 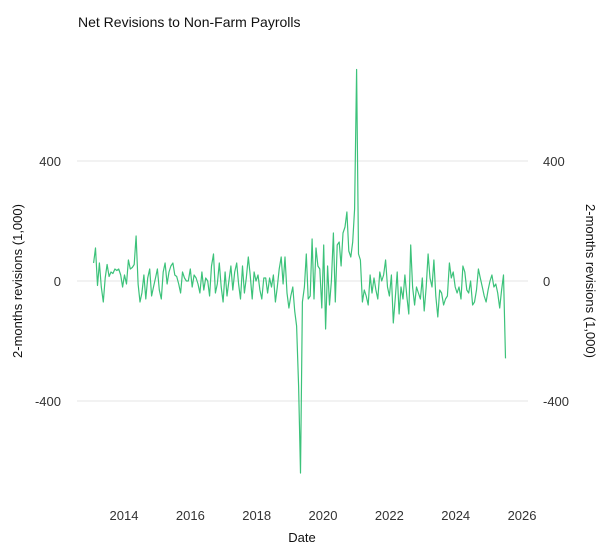 I want to click on x-tick-label: 2016, so click(x=190, y=515).